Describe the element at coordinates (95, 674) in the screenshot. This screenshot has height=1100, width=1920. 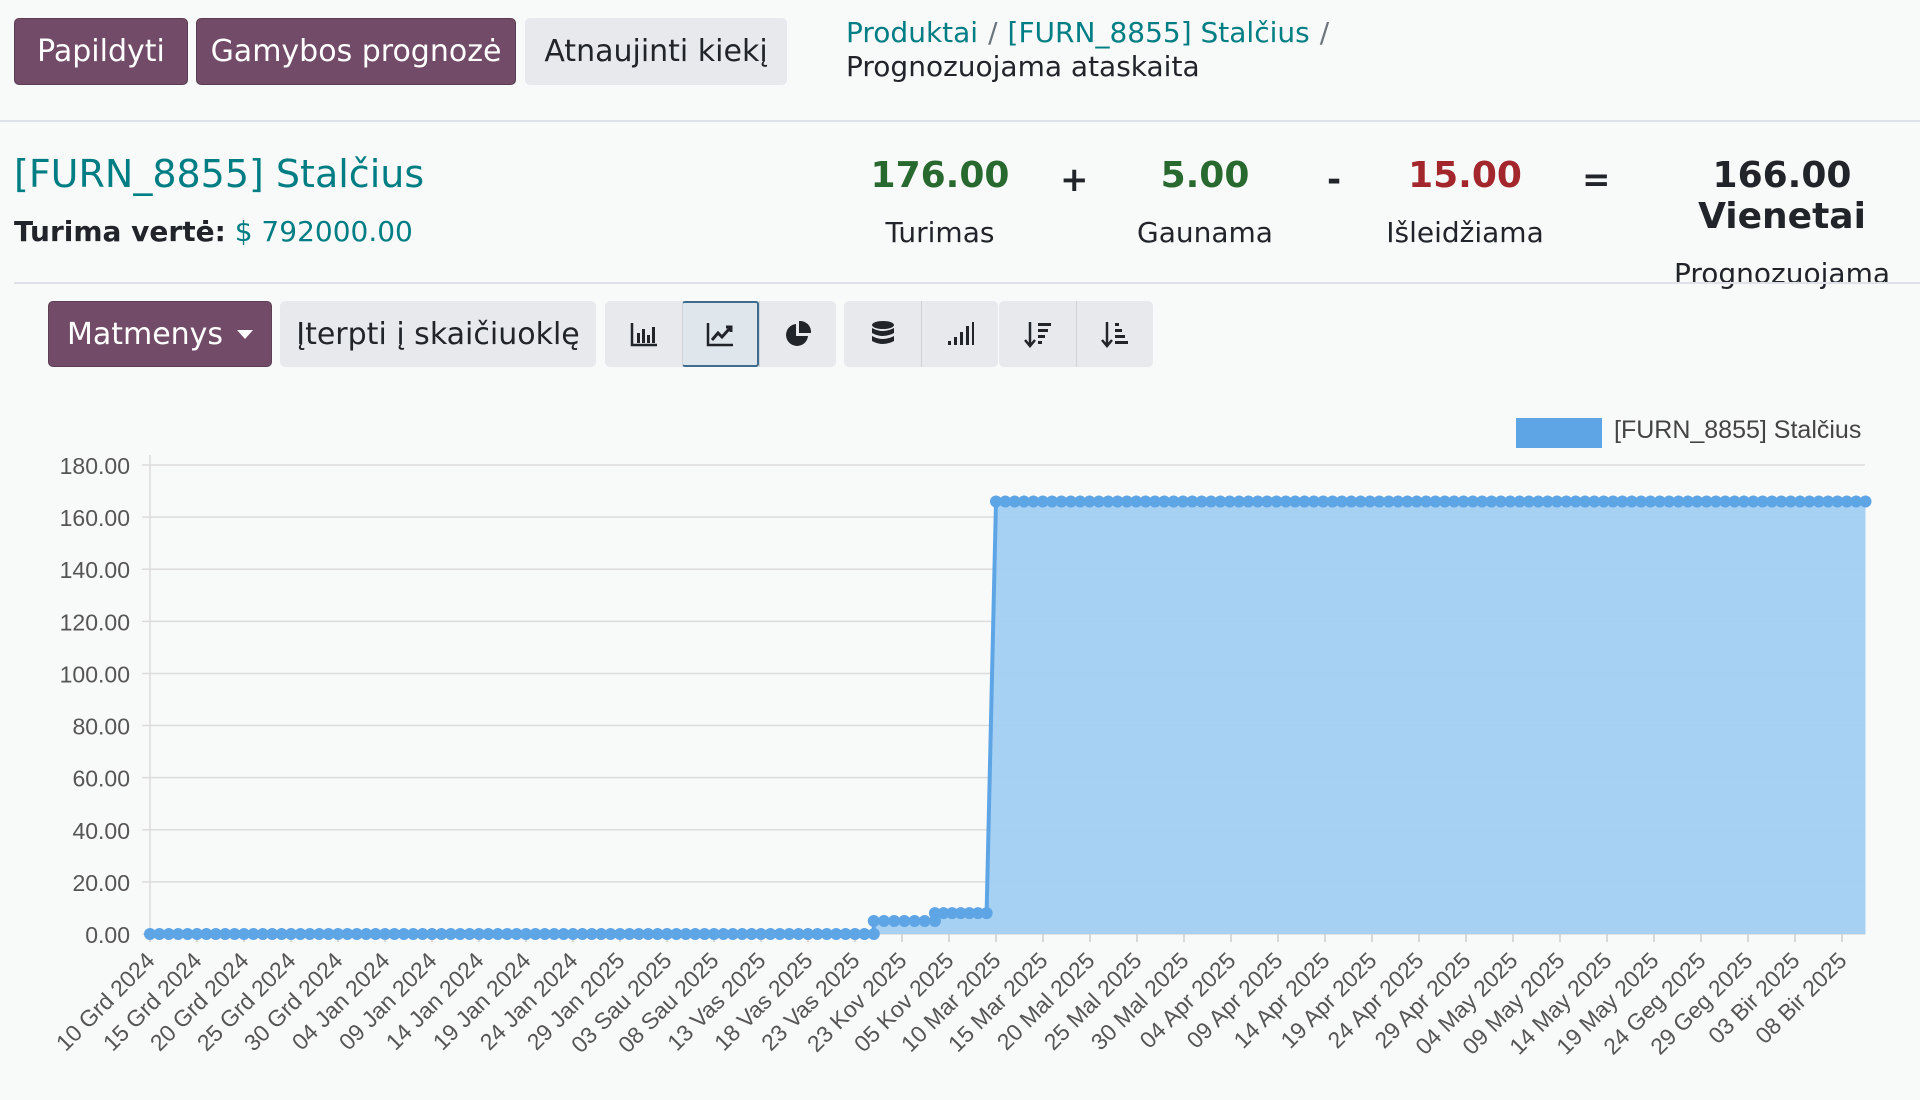
I see `y-tick-label: 100.00` at that location.